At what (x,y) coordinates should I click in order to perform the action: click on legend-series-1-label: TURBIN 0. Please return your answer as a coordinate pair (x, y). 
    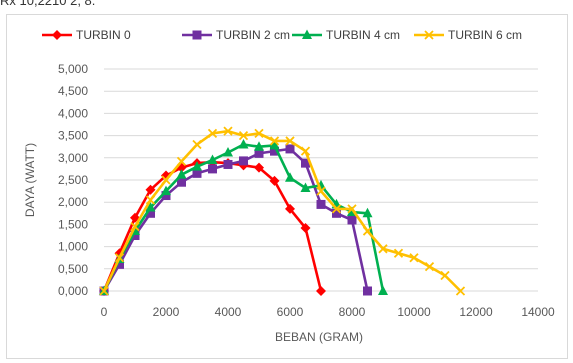
    Looking at the image, I should click on (103, 35).